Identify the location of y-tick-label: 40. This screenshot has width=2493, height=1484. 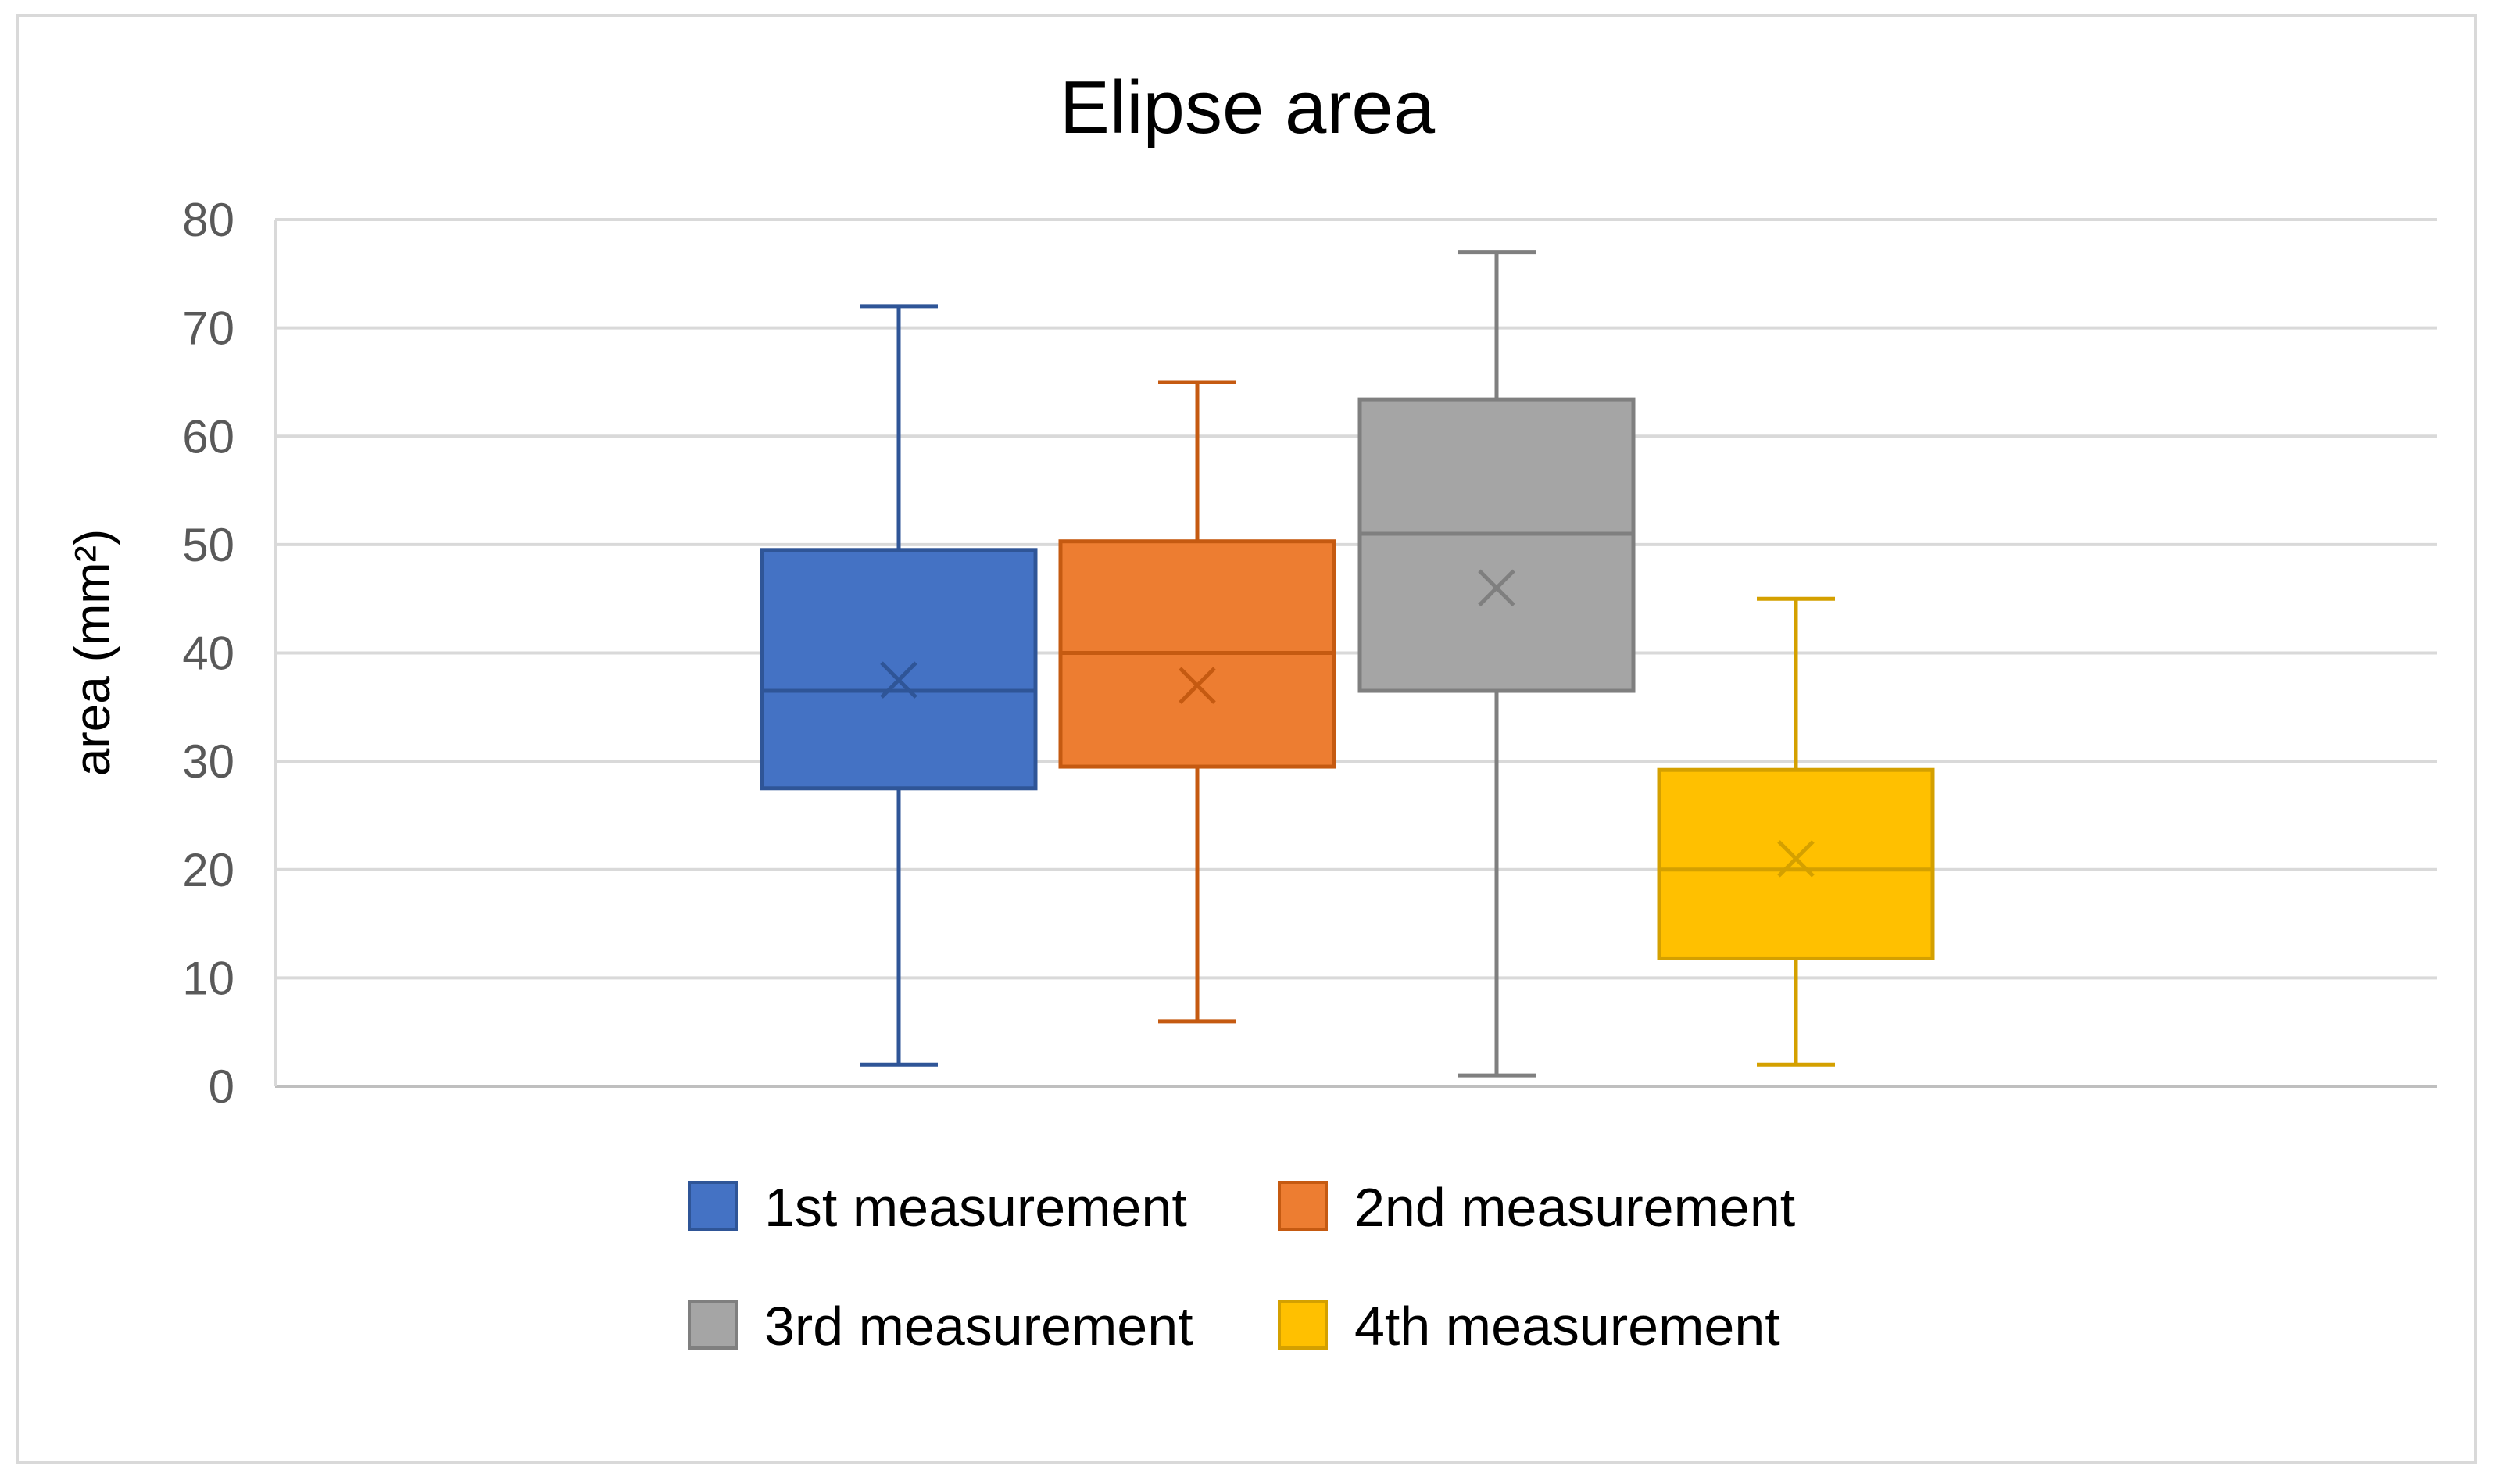
(208, 654).